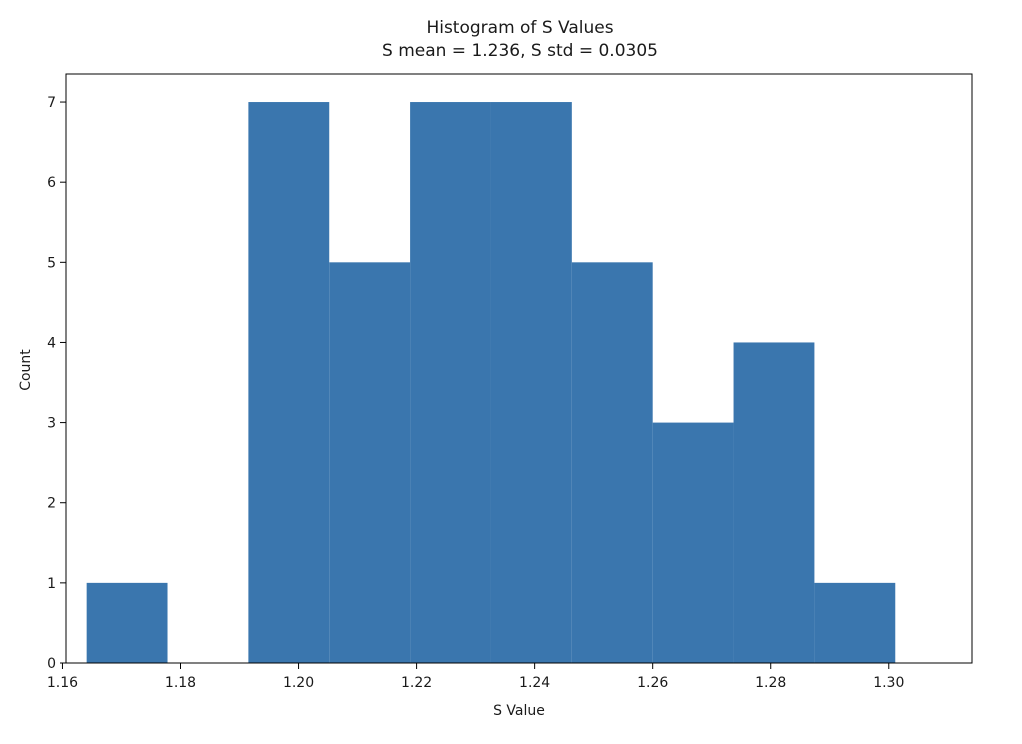 This screenshot has height=744, width=1022. I want to click on y-axis-label: Count, so click(26, 370).